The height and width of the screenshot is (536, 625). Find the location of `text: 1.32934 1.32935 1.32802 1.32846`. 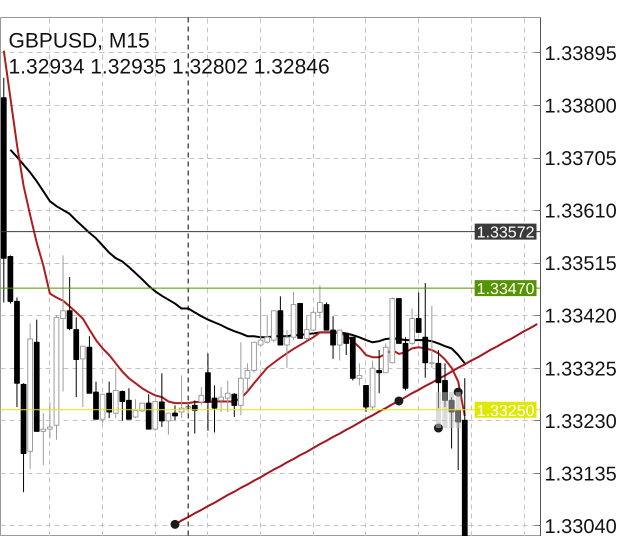

text: 1.32934 1.32935 1.32802 1.32846 is located at coordinates (169, 67).